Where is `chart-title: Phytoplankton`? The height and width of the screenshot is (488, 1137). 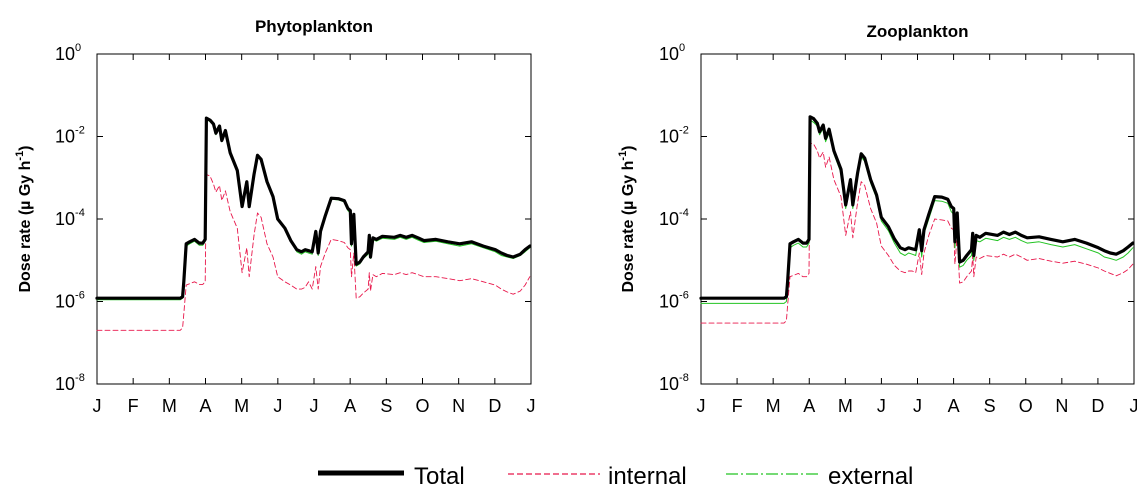
chart-title: Phytoplankton is located at coordinates (314, 26).